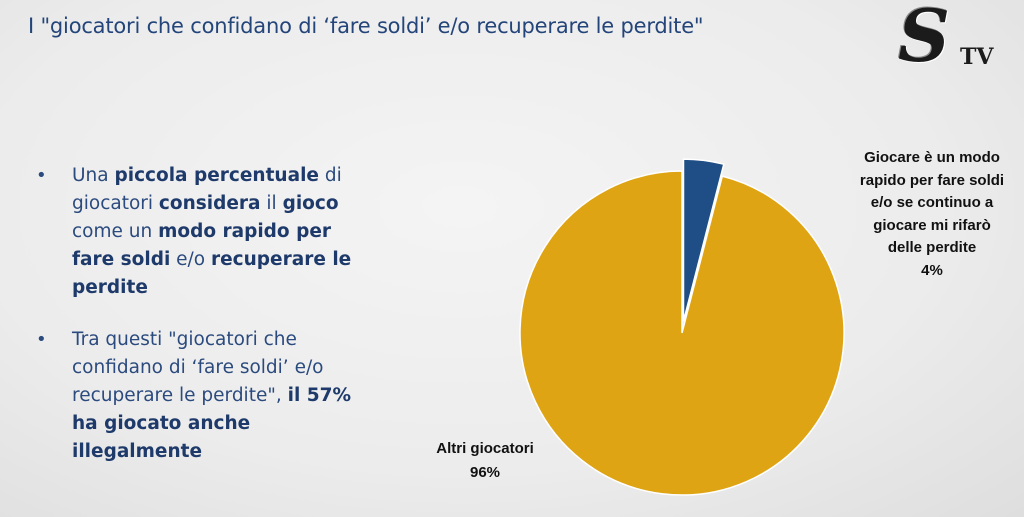  I want to click on bullet-segment: il, so click(271, 203).